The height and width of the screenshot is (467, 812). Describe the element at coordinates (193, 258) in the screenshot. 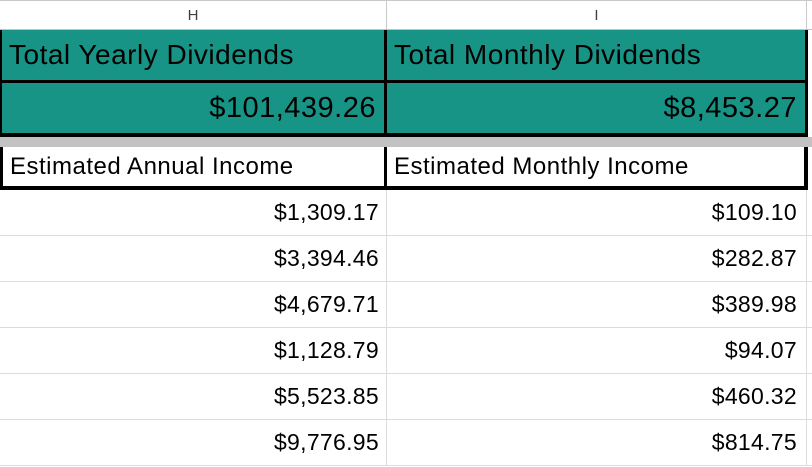

I see `cell-annual-income-1: $3,394.46` at that location.